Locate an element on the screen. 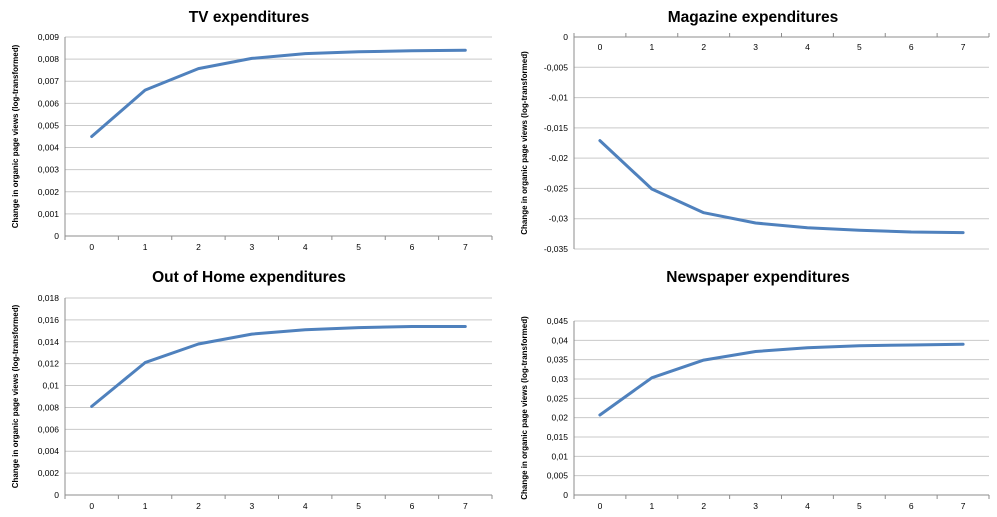 The width and height of the screenshot is (997, 517). y-tick-label: 0,035 is located at coordinates (558, 360).